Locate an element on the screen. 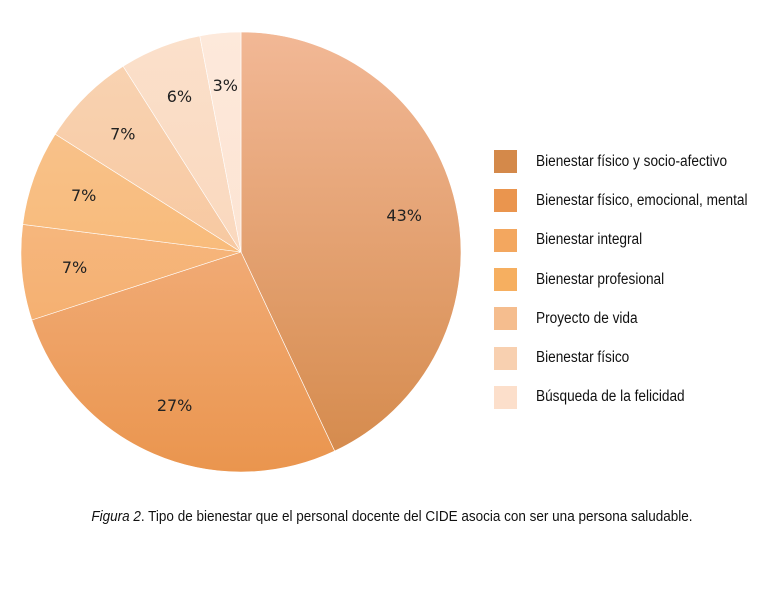  legend-label: Bienestar integral is located at coordinates (589, 240).